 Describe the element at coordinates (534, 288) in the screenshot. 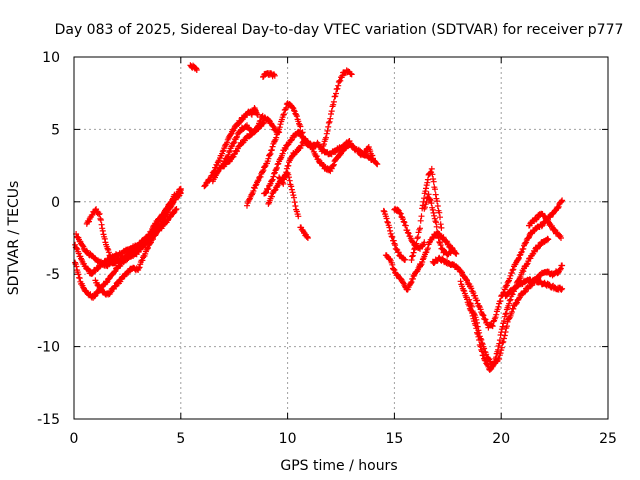

I see `data-track-track-ac` at that location.